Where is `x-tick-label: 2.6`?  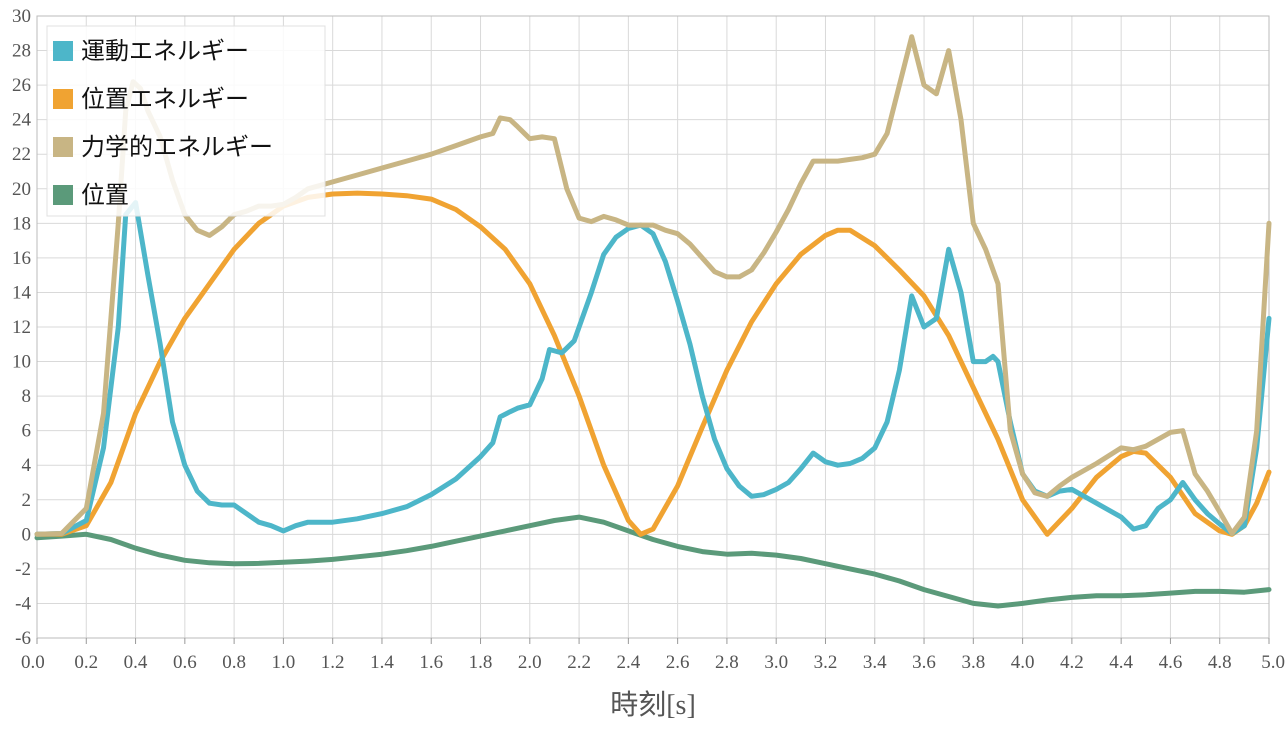 x-tick-label: 2.6 is located at coordinates (678, 662).